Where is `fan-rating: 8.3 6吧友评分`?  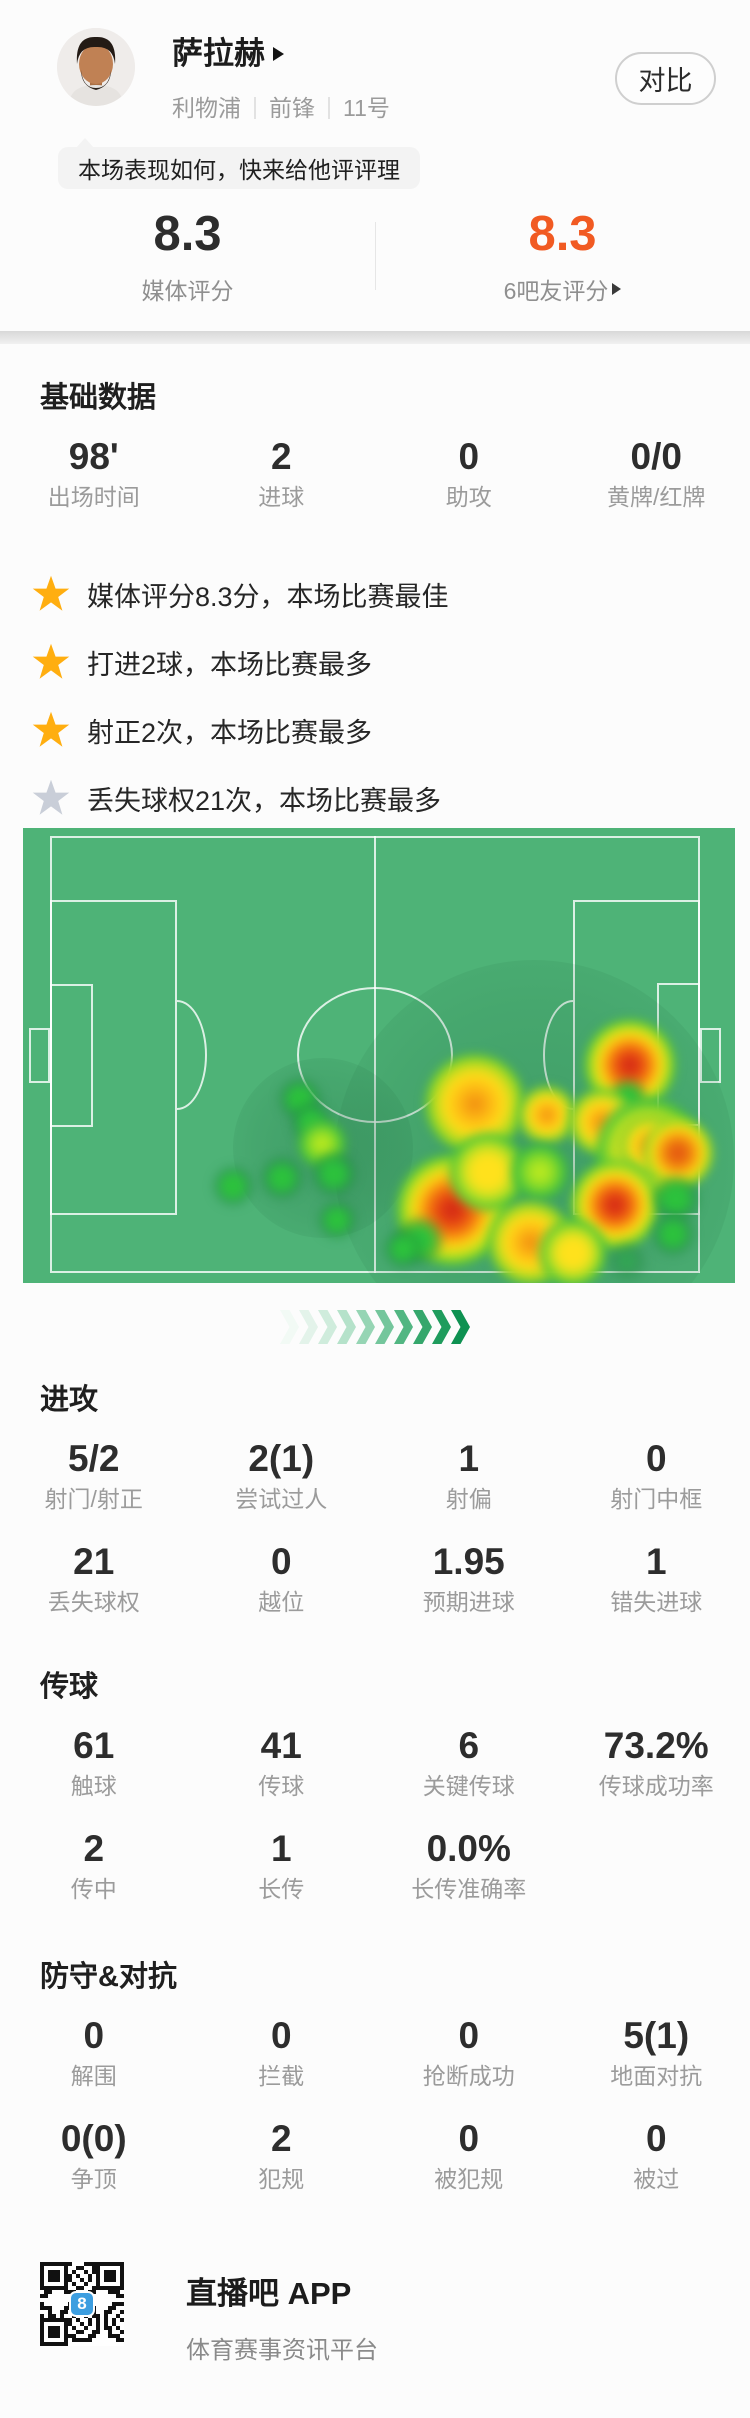 fan-rating: 8.3 6吧友评分 is located at coordinates (562, 257).